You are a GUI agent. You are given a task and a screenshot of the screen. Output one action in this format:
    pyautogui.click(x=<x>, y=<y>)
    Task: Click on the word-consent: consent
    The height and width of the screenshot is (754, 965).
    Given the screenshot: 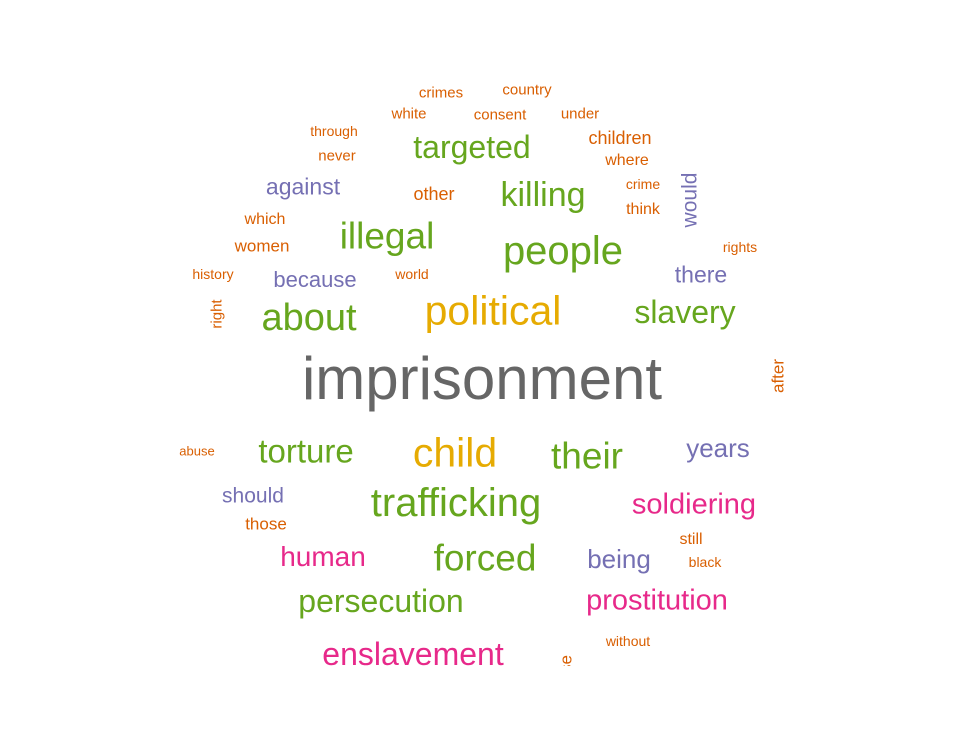 What is the action you would take?
    pyautogui.click(x=500, y=115)
    